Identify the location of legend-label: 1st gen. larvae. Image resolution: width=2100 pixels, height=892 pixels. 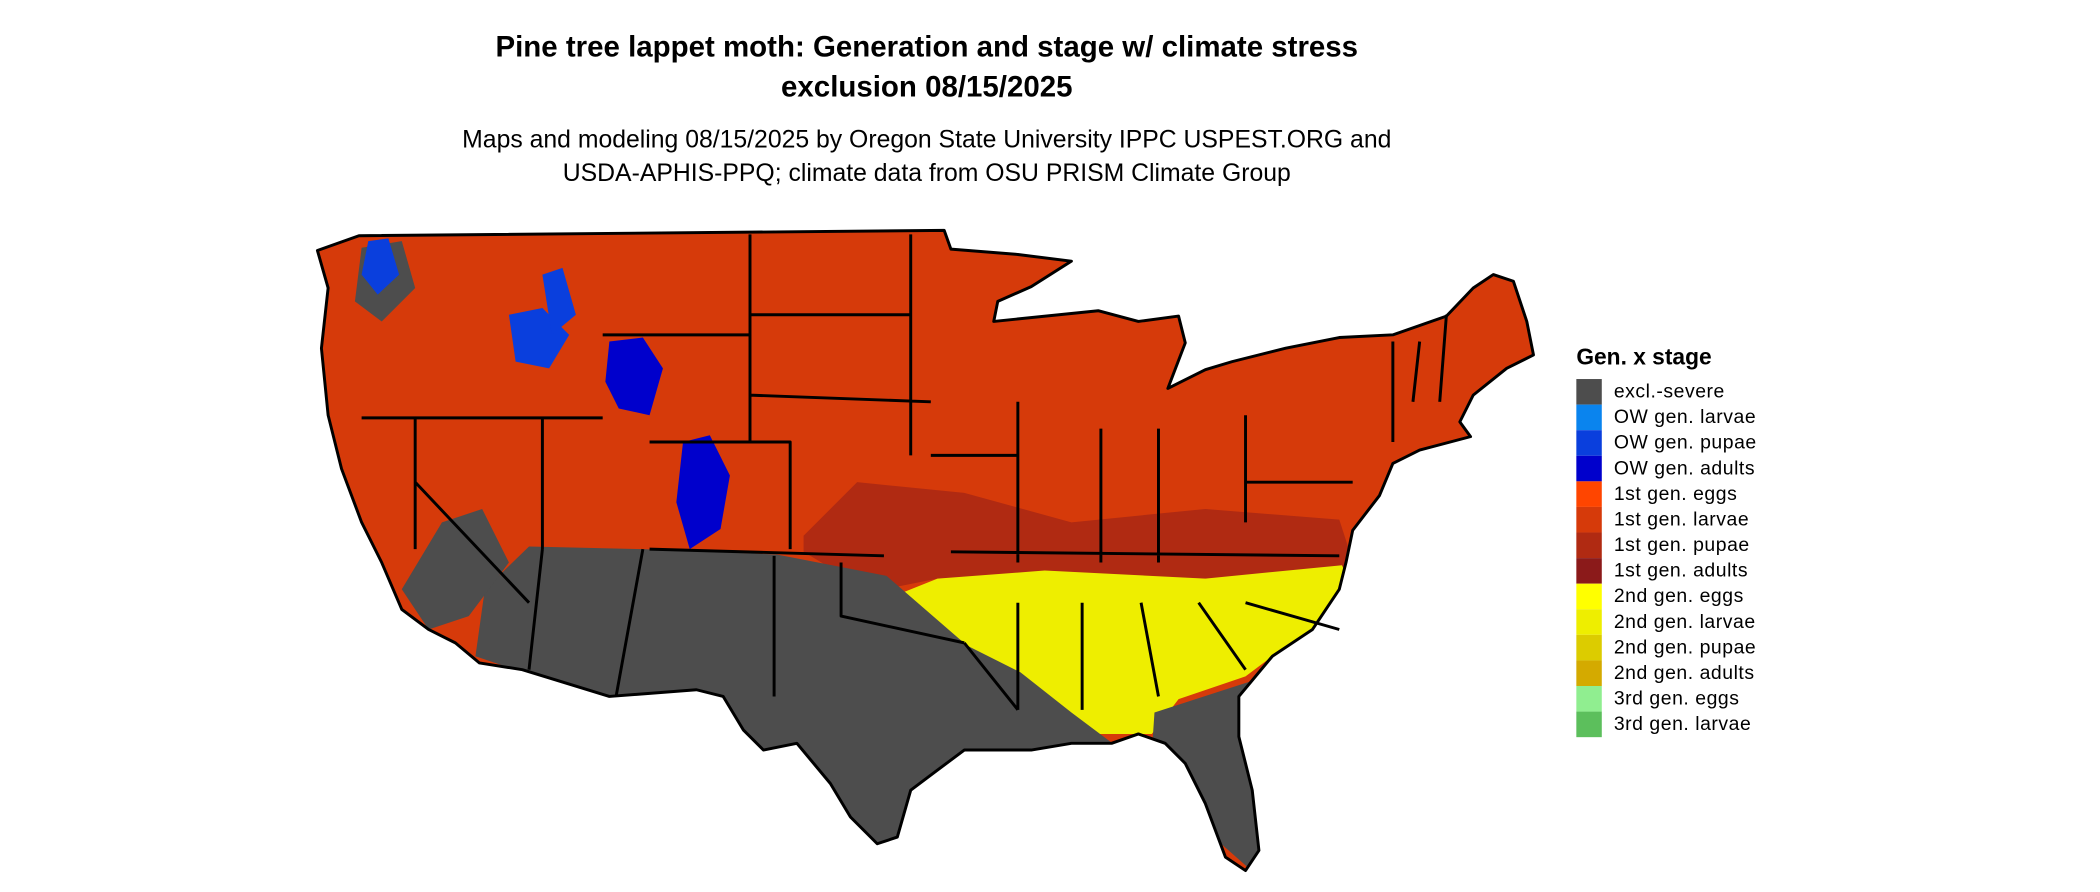
(1681, 519).